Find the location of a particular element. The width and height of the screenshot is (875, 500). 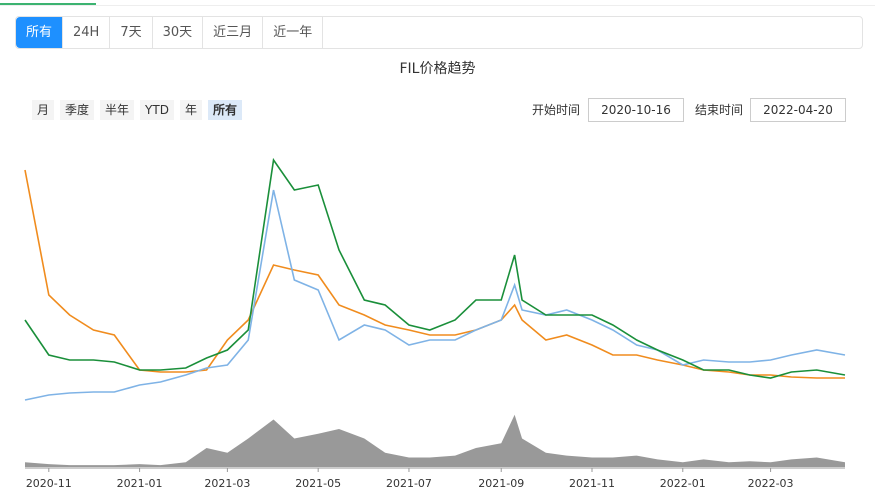

tab: 24H is located at coordinates (87, 32).